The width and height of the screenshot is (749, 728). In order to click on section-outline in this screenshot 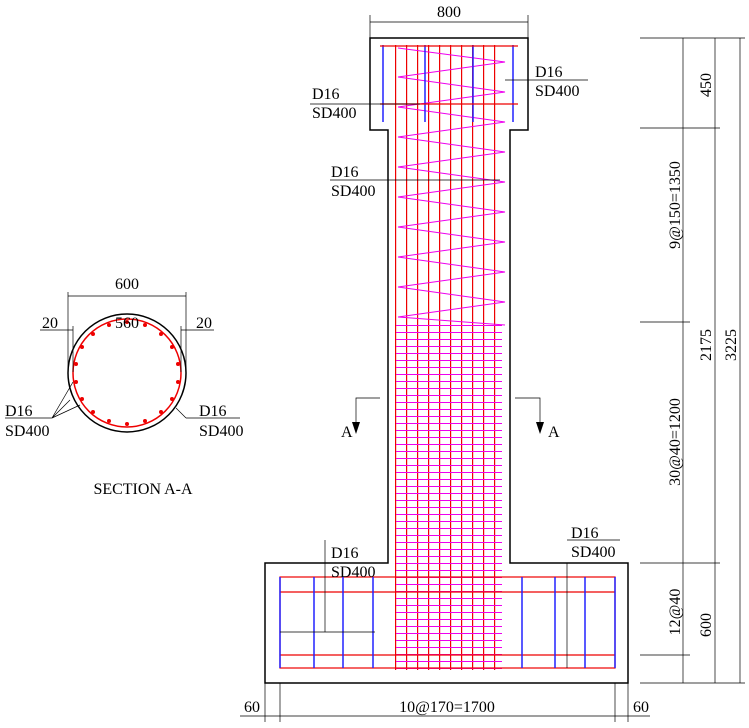, I will do `click(127, 373)`.